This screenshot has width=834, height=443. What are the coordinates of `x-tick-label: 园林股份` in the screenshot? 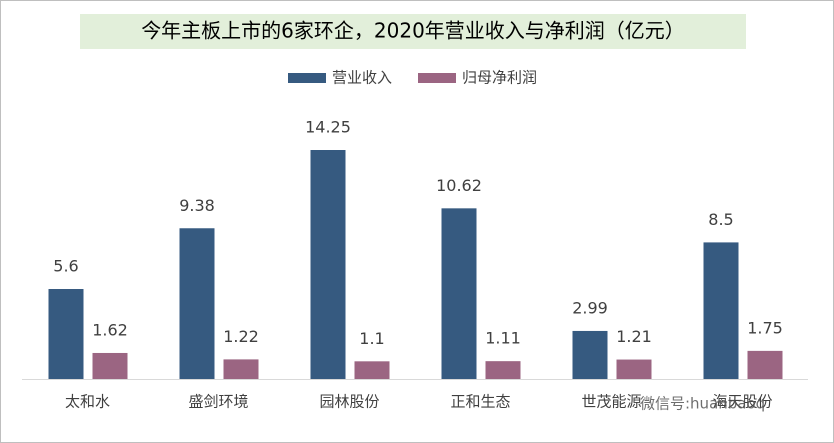 It's located at (349, 402).